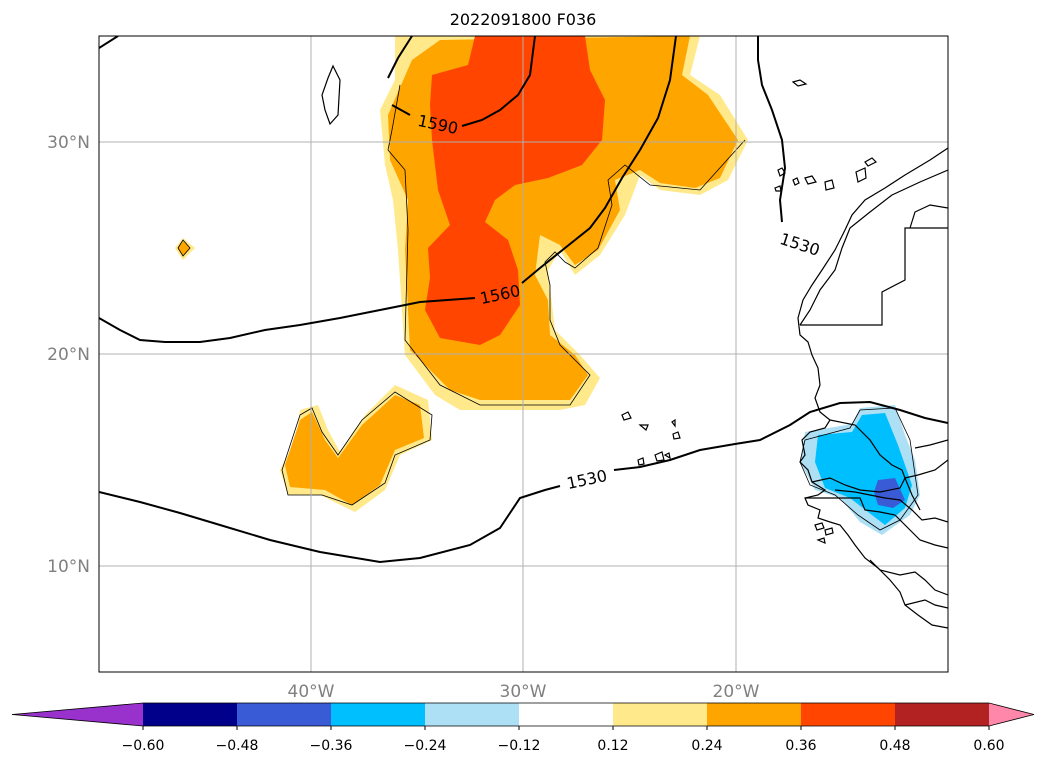 The image size is (1047, 765). What do you see at coordinates (523, 692) in the screenshot?
I see `lon-label-30w: 30°W` at bounding box center [523, 692].